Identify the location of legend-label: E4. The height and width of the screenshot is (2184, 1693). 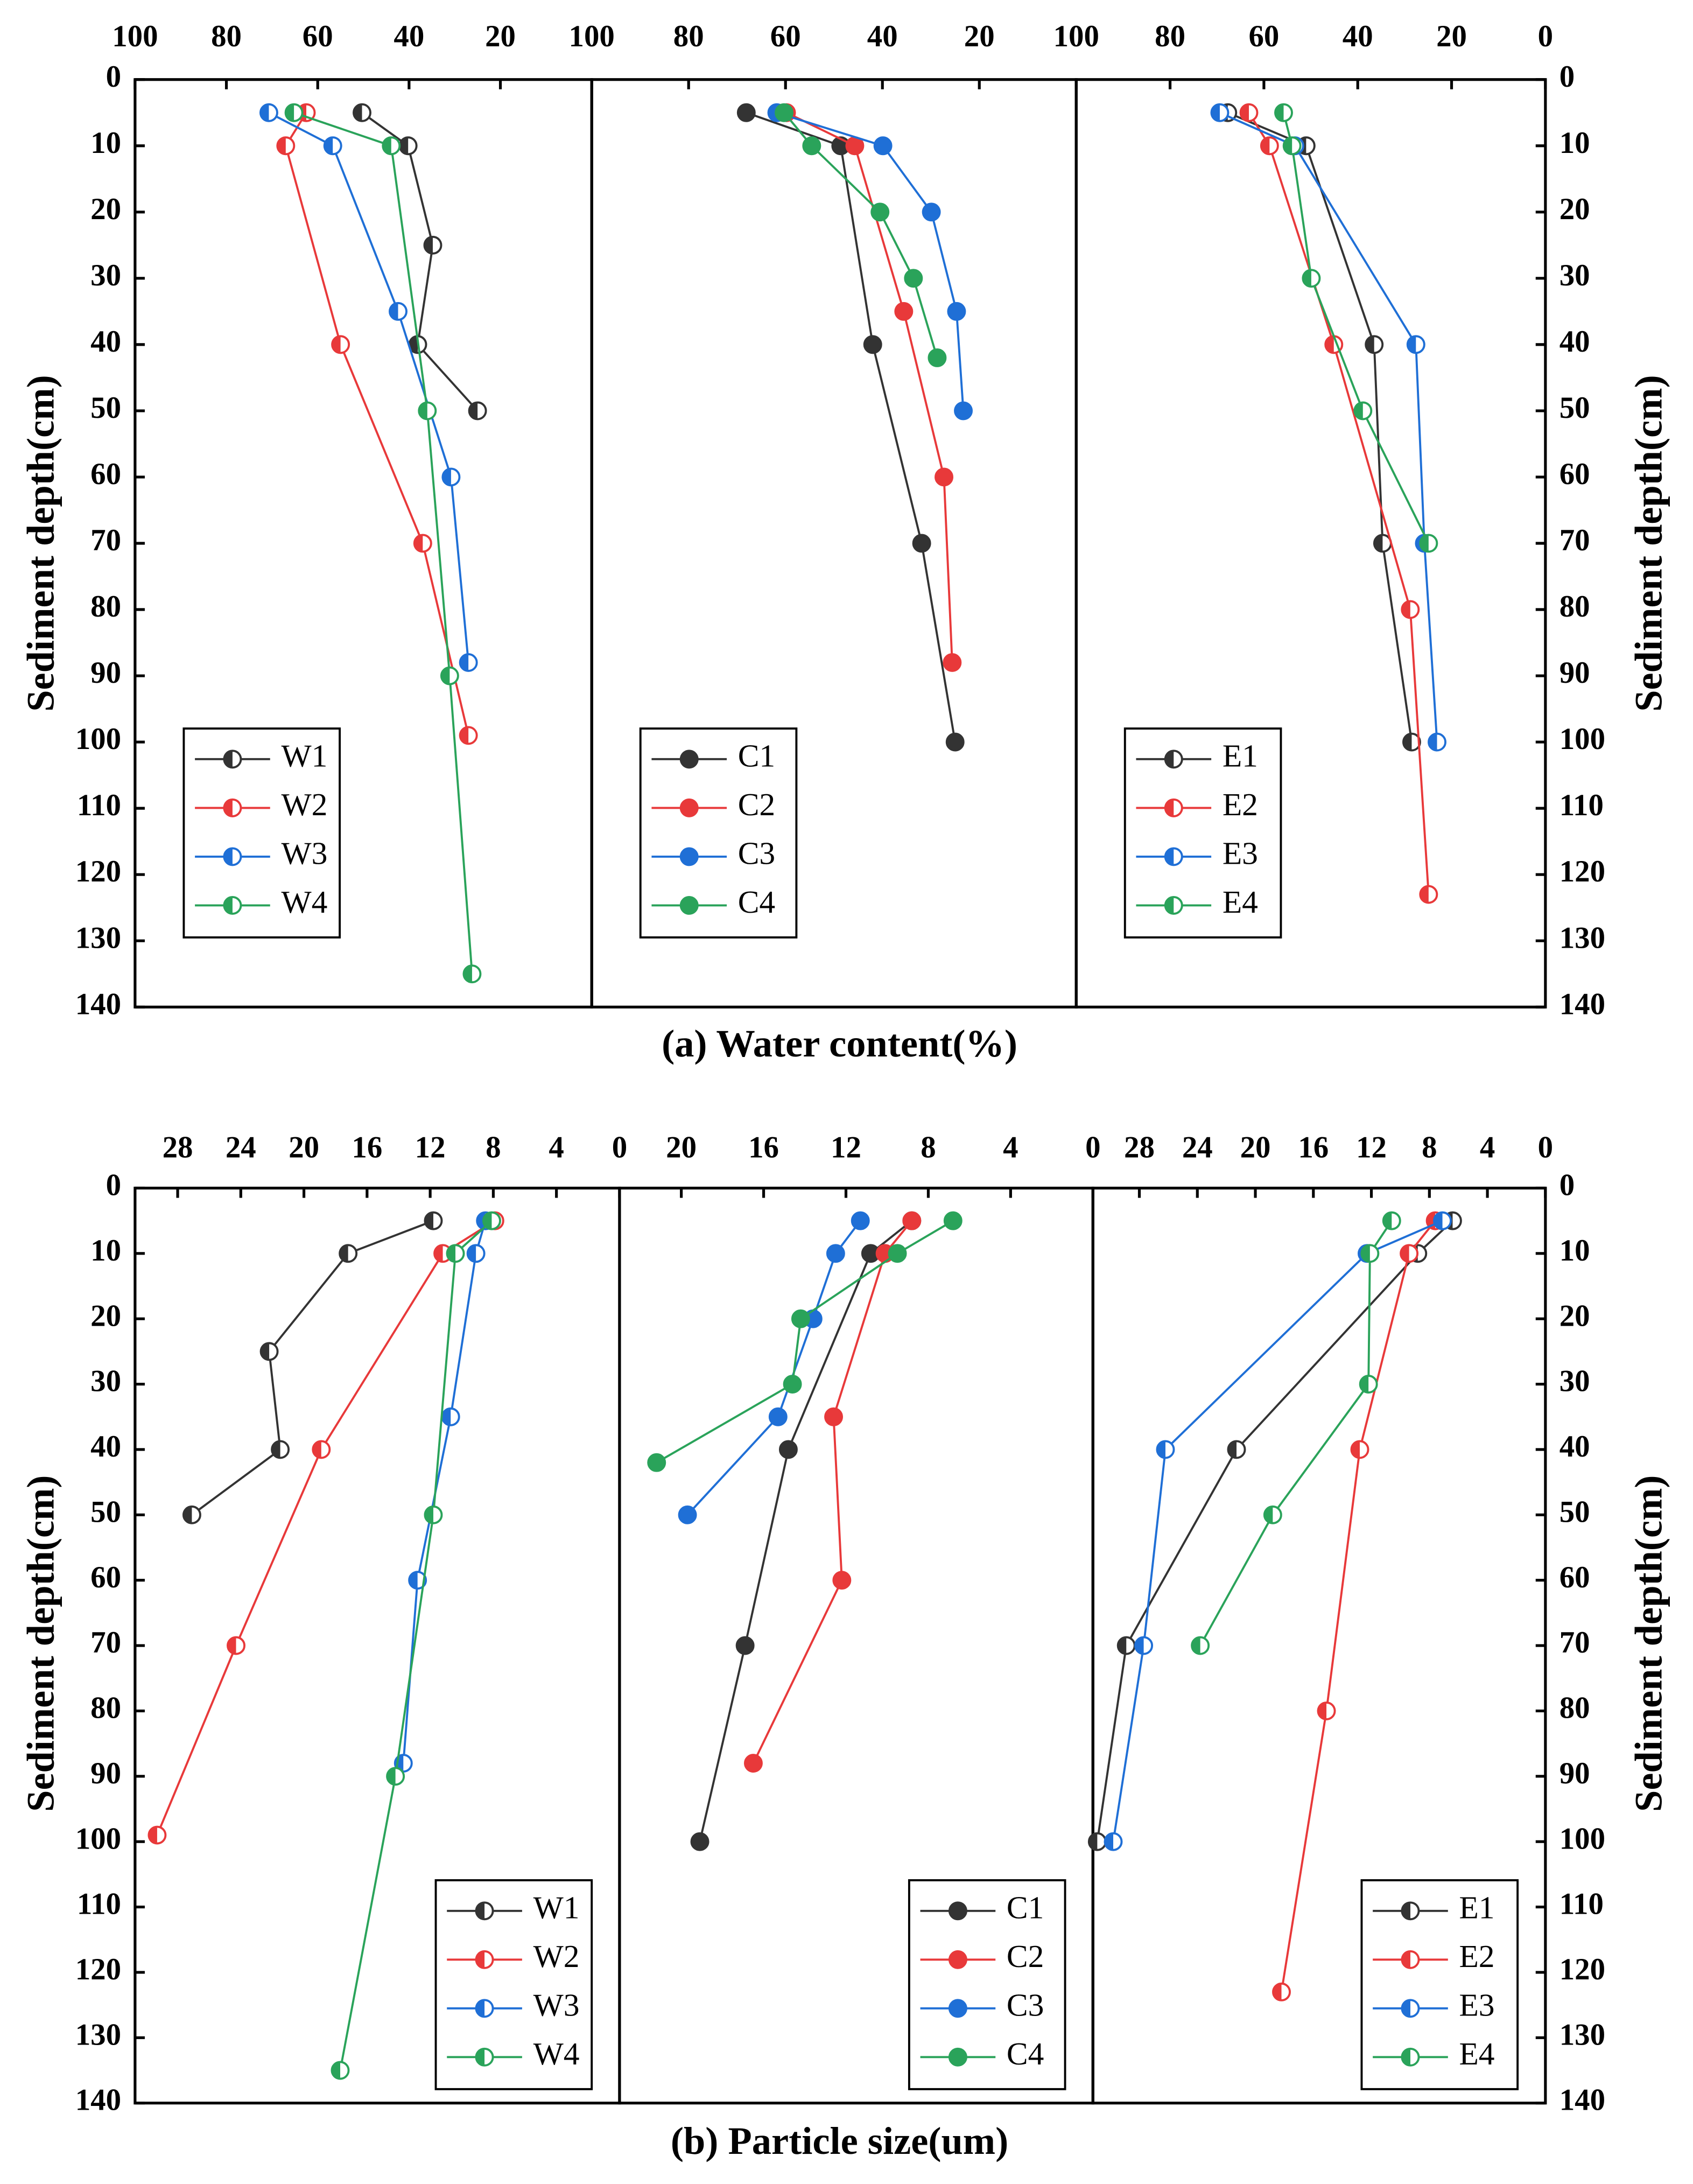
(1240, 902).